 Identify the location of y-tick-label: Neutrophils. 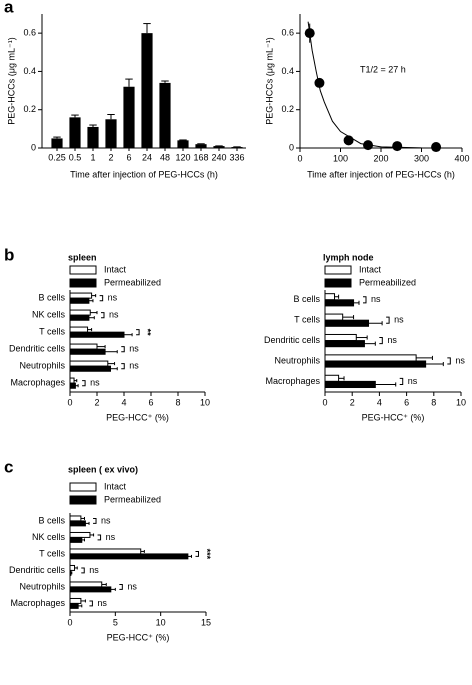
(42, 366).